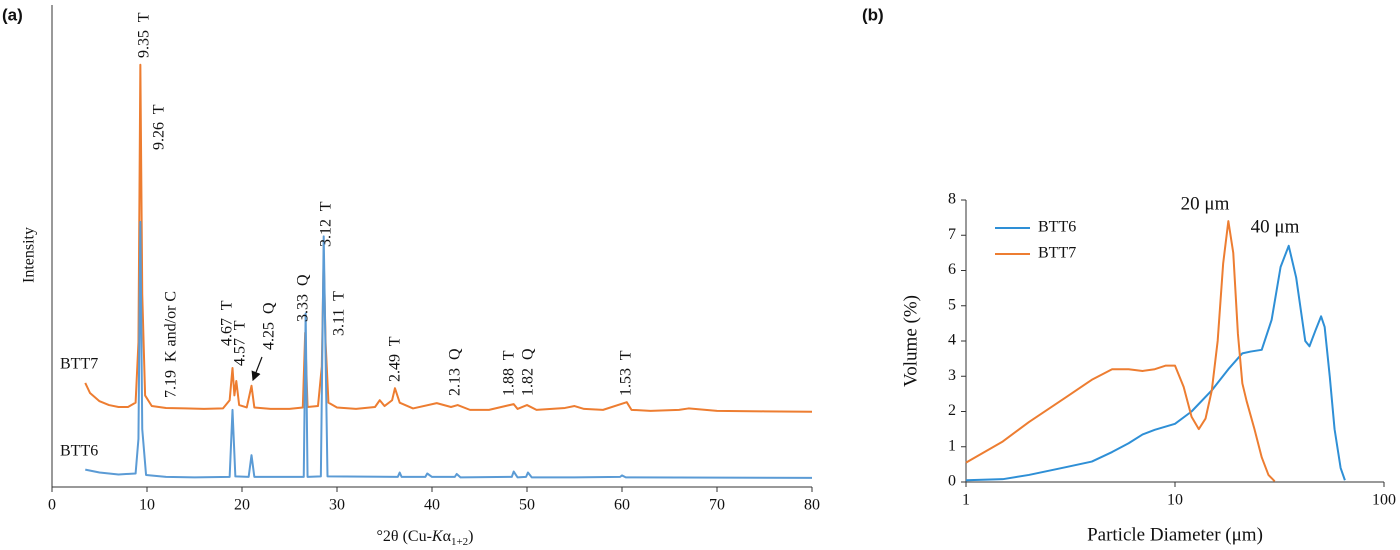  What do you see at coordinates (339, 313) in the screenshot?
I see `annotation: 3.11 T` at bounding box center [339, 313].